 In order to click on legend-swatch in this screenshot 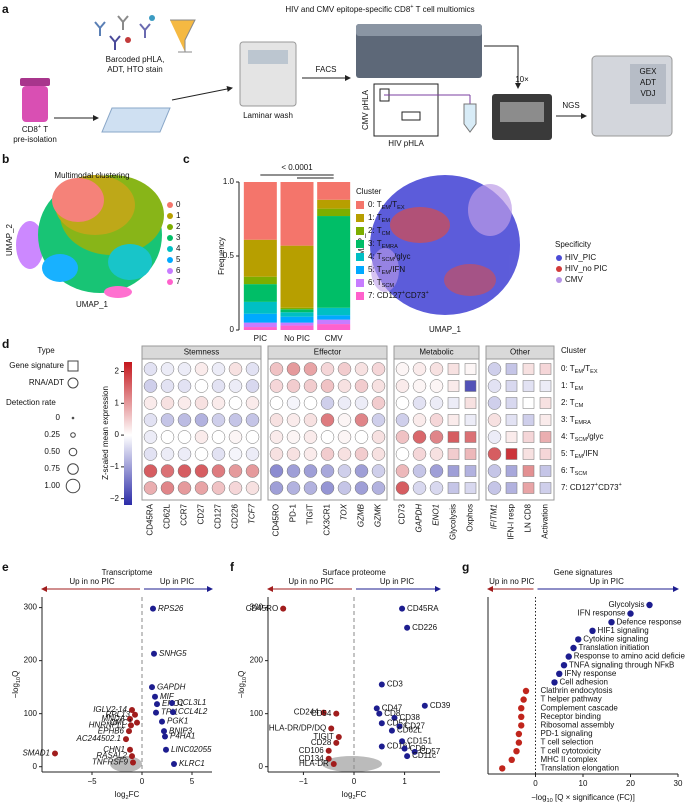, I will do `click(360, 283)`.